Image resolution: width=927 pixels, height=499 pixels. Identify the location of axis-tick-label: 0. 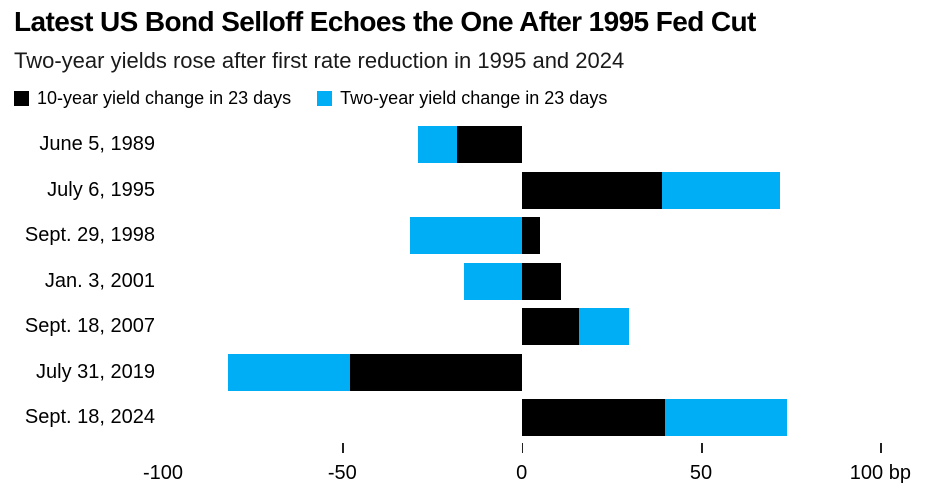
(522, 473).